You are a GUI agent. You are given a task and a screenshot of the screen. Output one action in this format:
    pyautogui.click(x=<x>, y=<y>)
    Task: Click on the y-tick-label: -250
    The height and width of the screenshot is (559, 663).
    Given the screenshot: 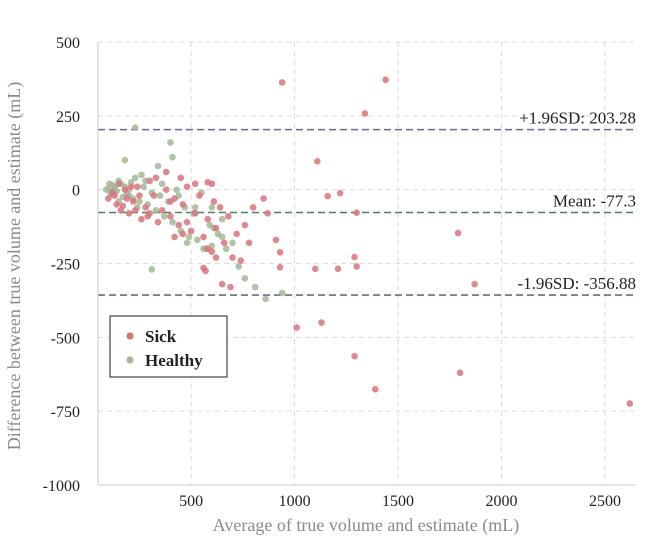 What is the action you would take?
    pyautogui.click(x=65, y=265)
    